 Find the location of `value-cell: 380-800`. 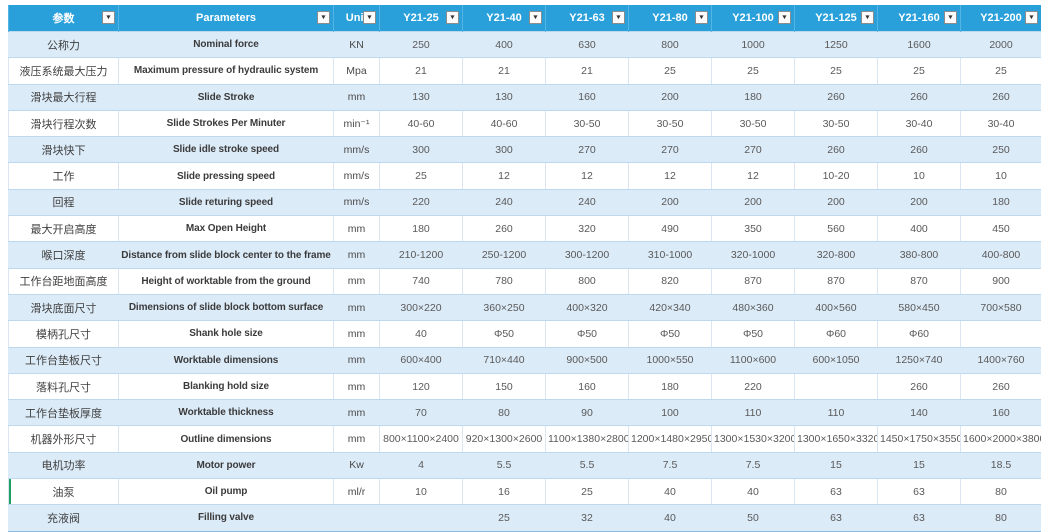

value-cell: 380-800 is located at coordinates (919, 255).